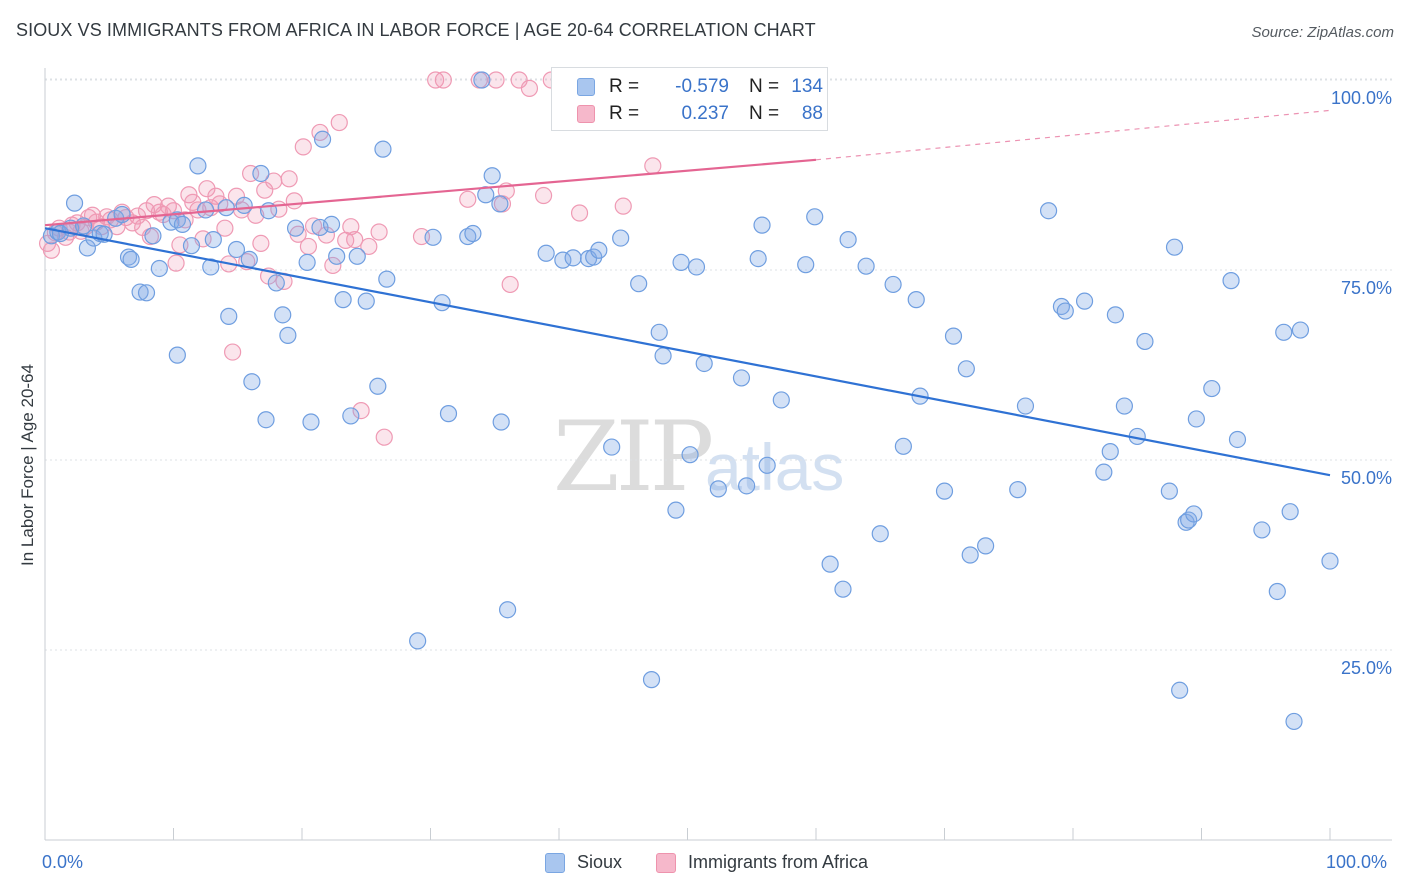 This screenshot has height=892, width=1406. I want to click on africa-swatch, so click(586, 114).